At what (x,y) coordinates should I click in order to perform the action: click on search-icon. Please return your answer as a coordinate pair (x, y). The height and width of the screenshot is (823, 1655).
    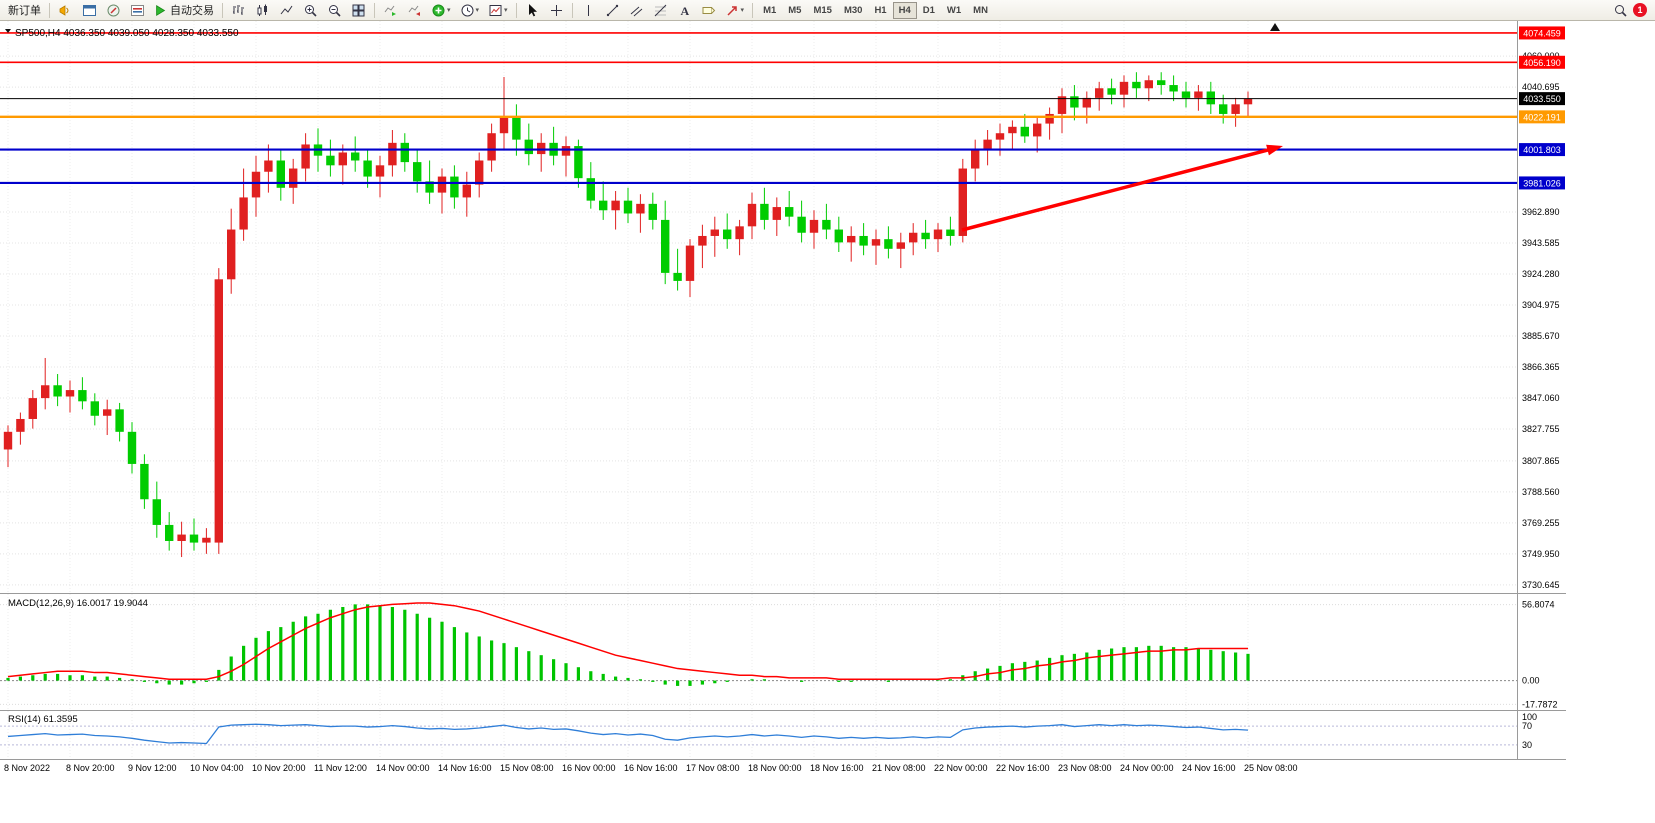
    Looking at the image, I should click on (1621, 10).